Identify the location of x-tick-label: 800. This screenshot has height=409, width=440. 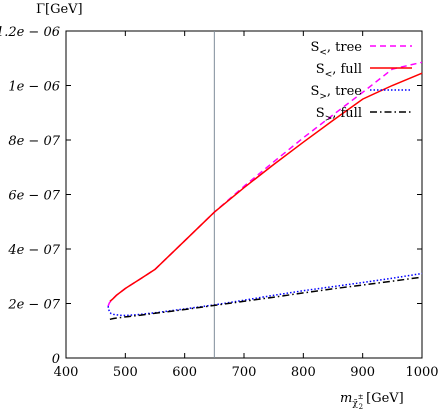
(303, 372).